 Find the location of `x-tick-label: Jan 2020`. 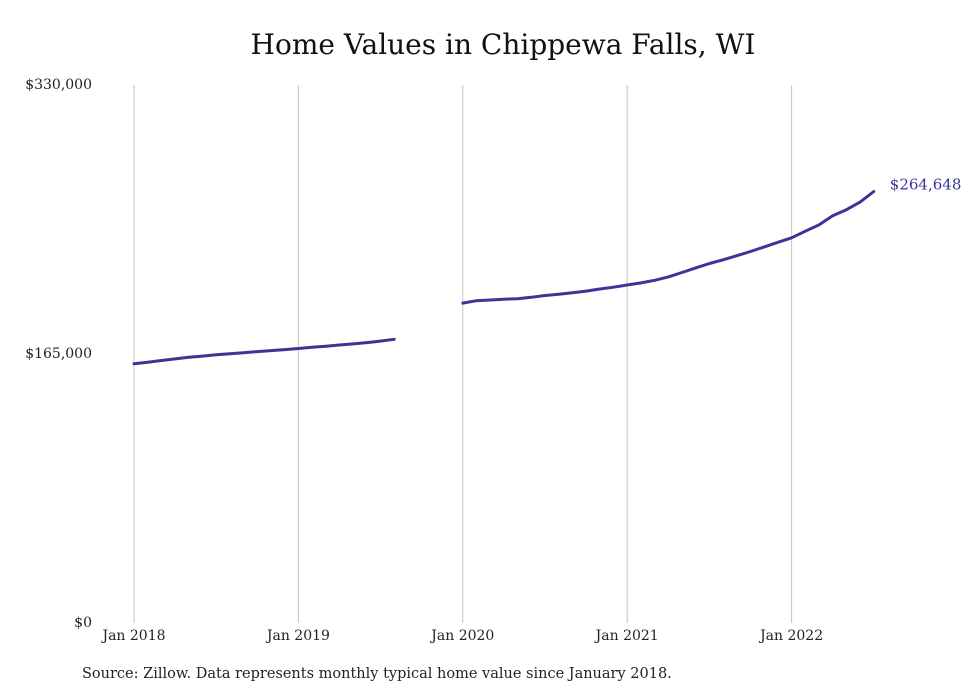

x-tick-label: Jan 2020 is located at coordinates (461, 636).